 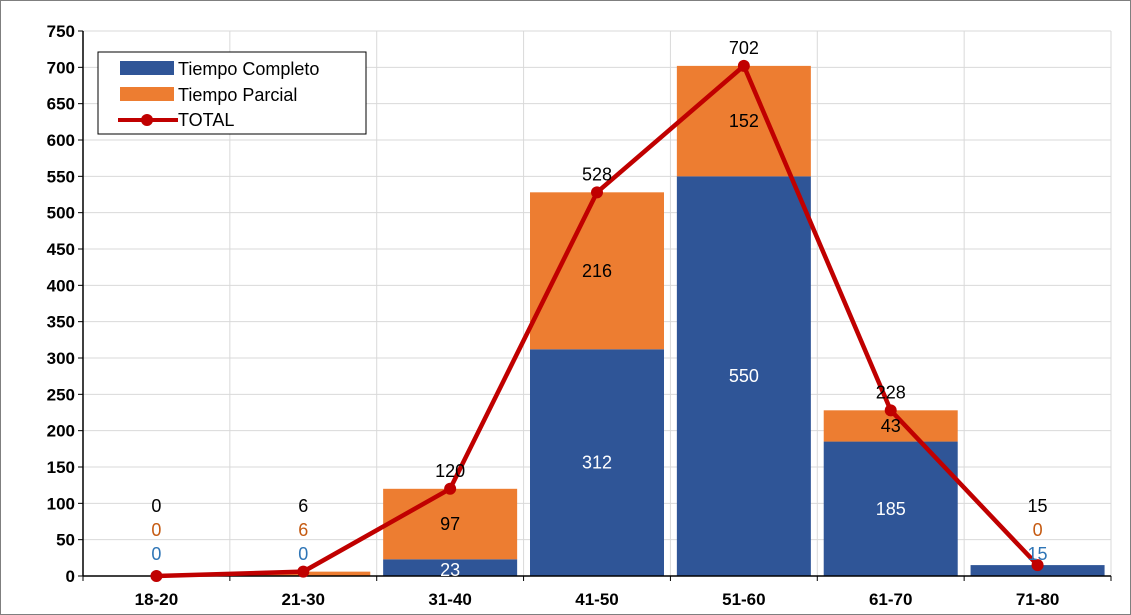 I want to click on y-tick-label: 450, so click(x=61, y=249).